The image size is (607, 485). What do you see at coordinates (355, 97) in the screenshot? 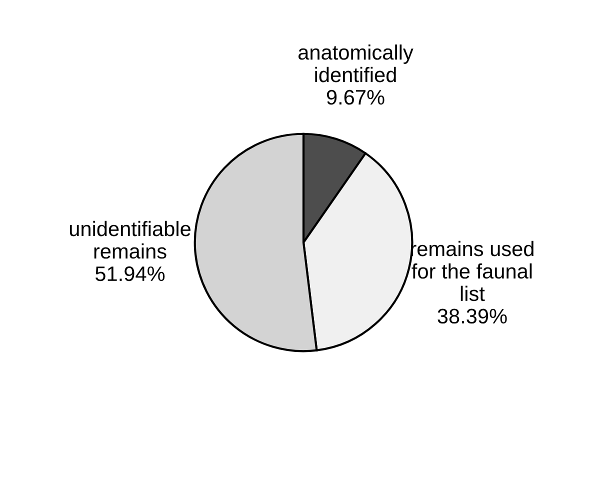
I see `data-label: 9.67%` at bounding box center [355, 97].